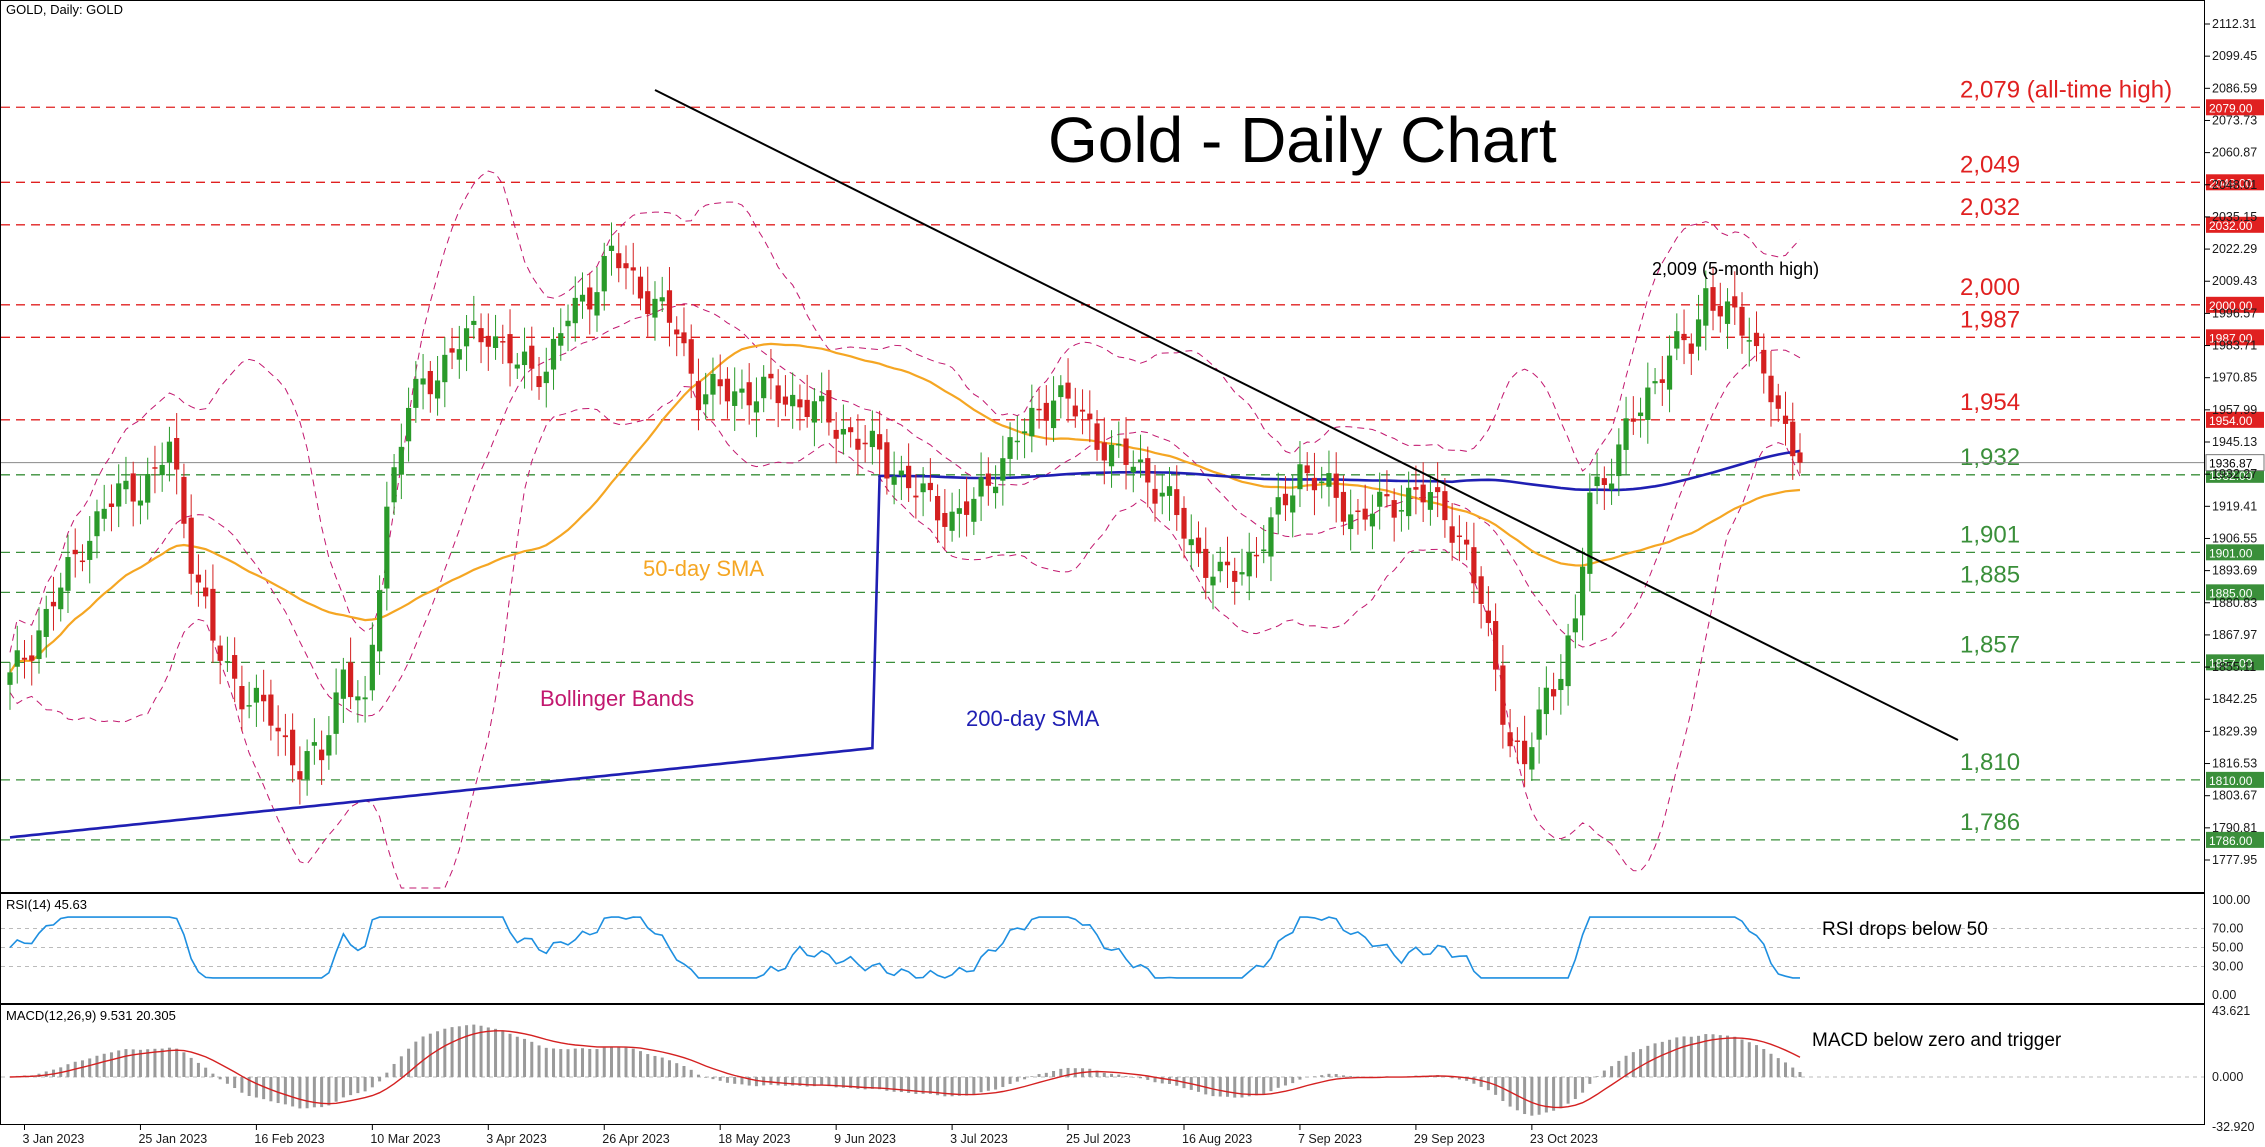  I want to click on y-tick-label-10: 1983.71, so click(2234, 346).